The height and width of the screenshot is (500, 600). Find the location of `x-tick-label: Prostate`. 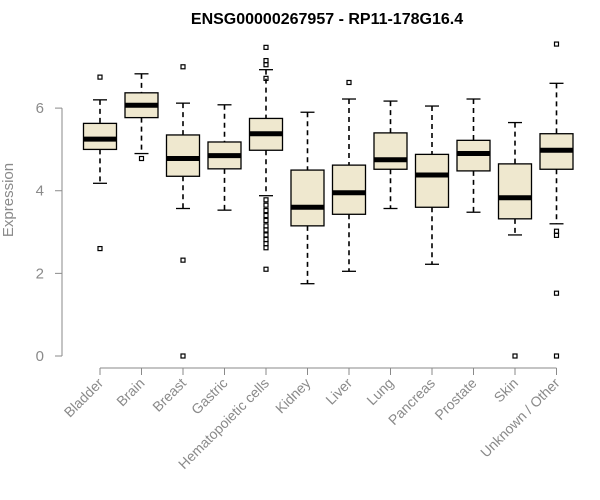

x-tick-label: Prostate is located at coordinates (455, 399).